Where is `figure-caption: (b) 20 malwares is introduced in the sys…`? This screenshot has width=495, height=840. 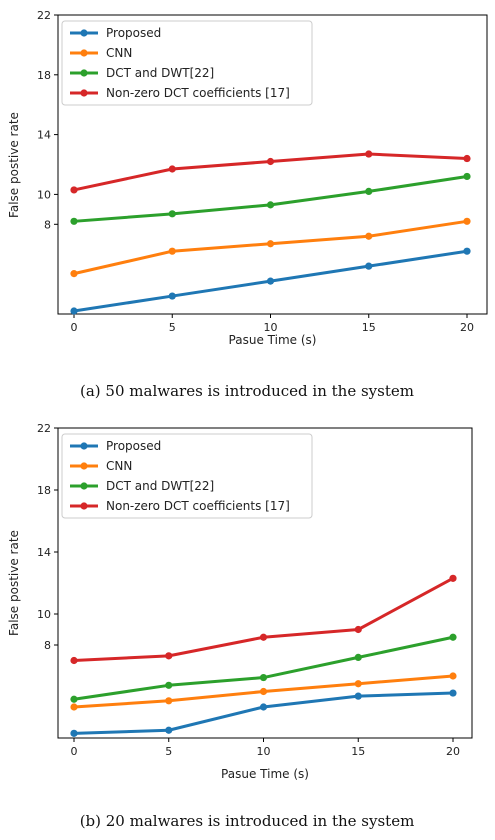
figure-caption: (b) 20 malwares is introduced in the sys… is located at coordinates (247, 821).